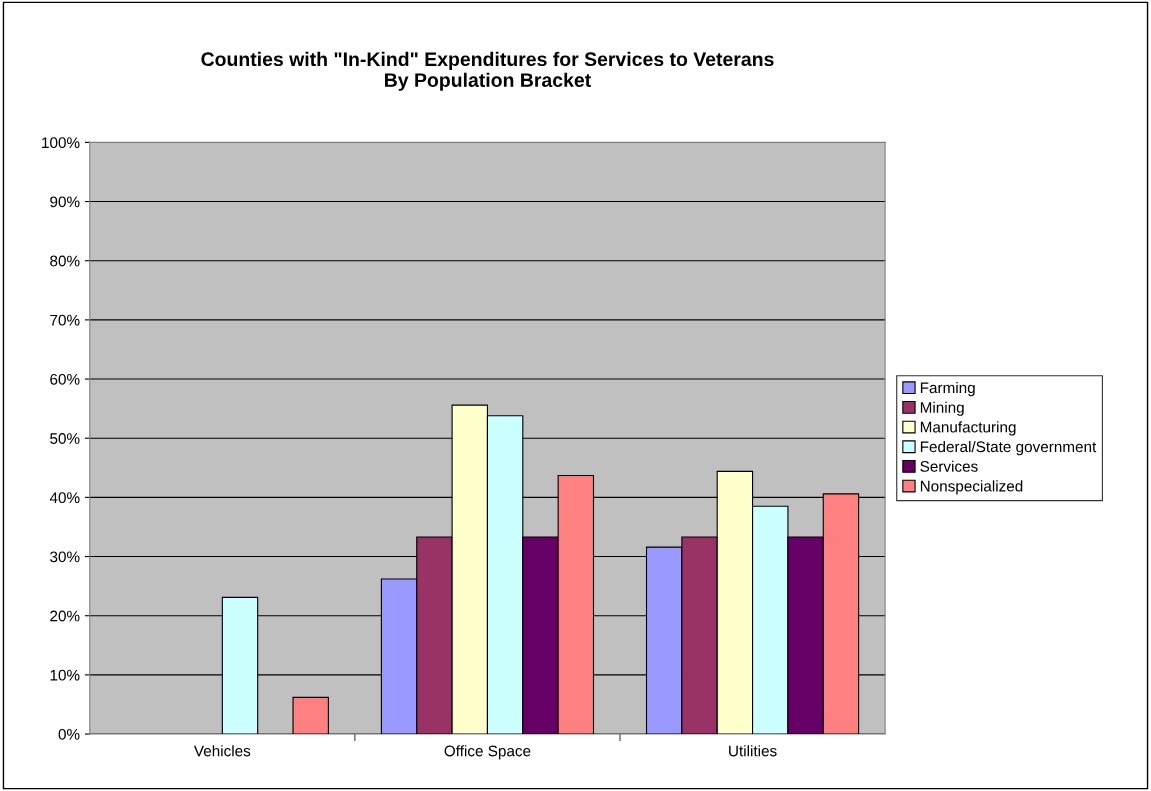  I want to click on x-tick-label: Utilities, so click(753, 751).